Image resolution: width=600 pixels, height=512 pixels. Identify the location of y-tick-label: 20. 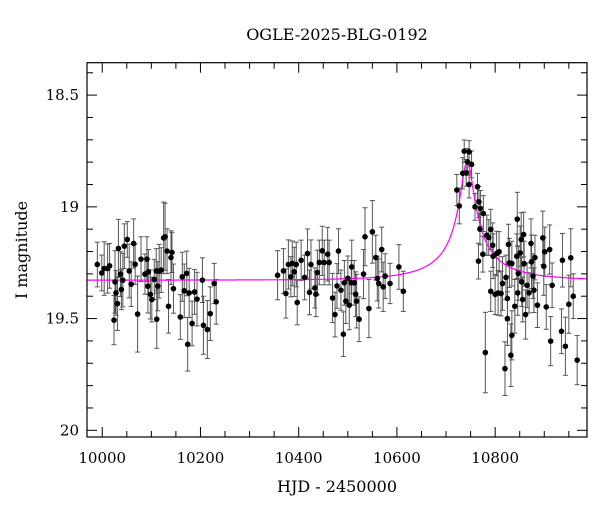
(69, 430).